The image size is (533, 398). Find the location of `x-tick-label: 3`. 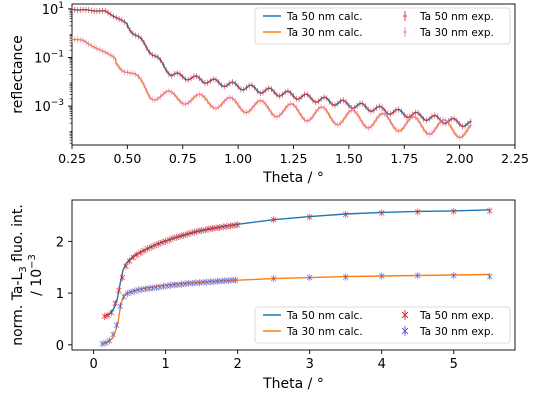

x-tick-label: 3 is located at coordinates (310, 364).